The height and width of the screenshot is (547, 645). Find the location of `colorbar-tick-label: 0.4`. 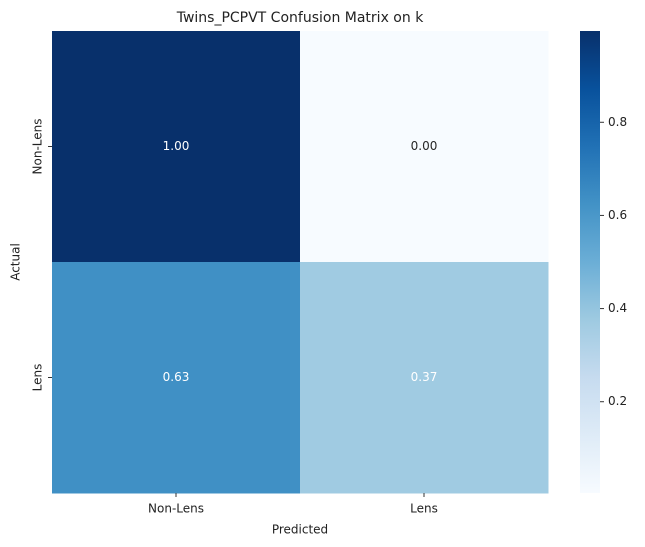

colorbar-tick-label: 0.4 is located at coordinates (617, 308).